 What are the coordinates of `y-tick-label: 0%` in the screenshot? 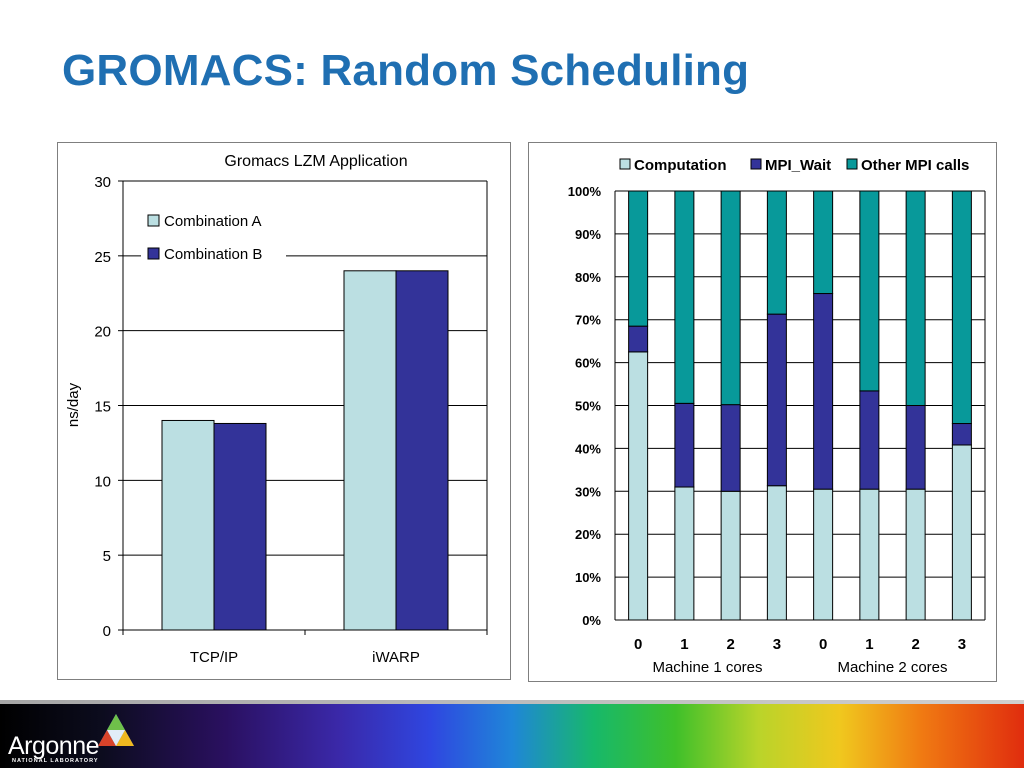 It's located at (591, 620).